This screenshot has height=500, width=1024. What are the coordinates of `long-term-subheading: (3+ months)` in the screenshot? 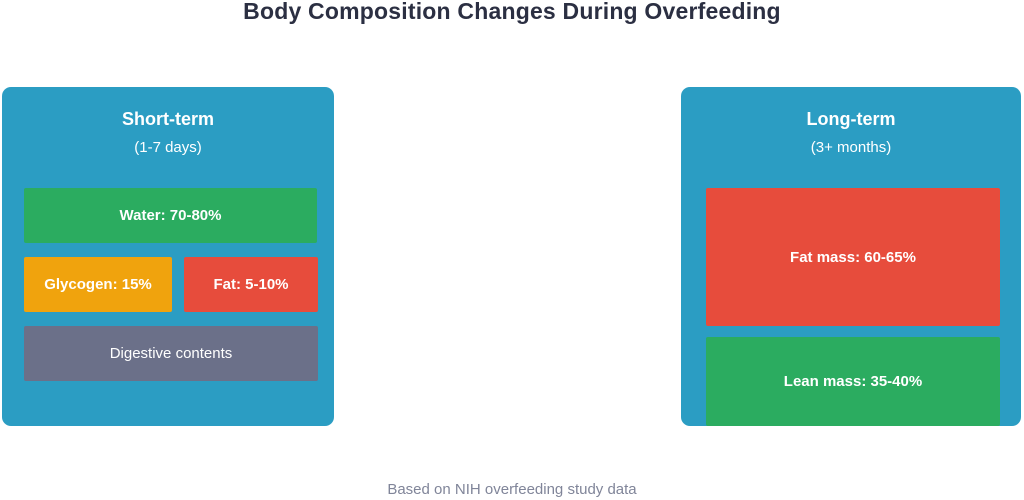 It's located at (851, 147).